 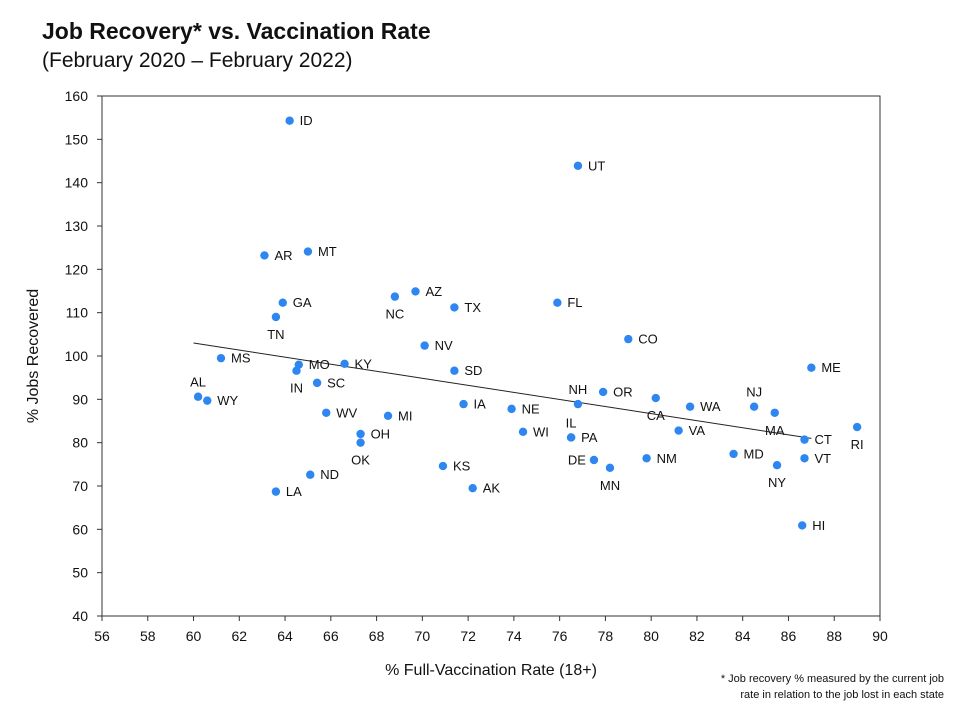 What do you see at coordinates (77, 96) in the screenshot?
I see `y-tick-label: 160` at bounding box center [77, 96].